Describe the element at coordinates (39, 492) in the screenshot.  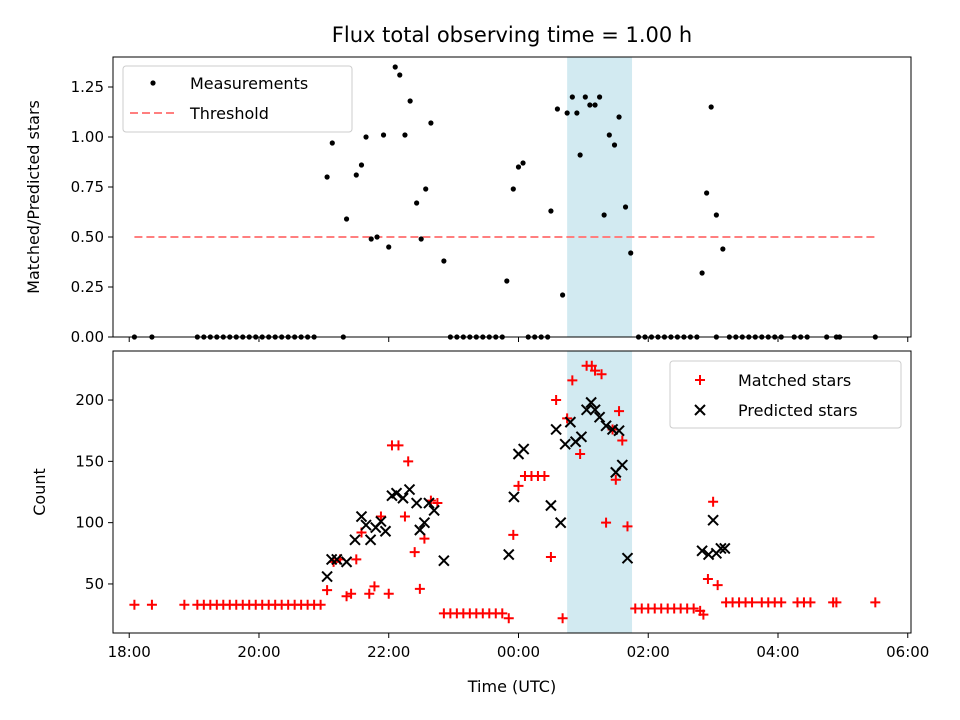
I see `bottom-y-axis-label: Count` at that location.